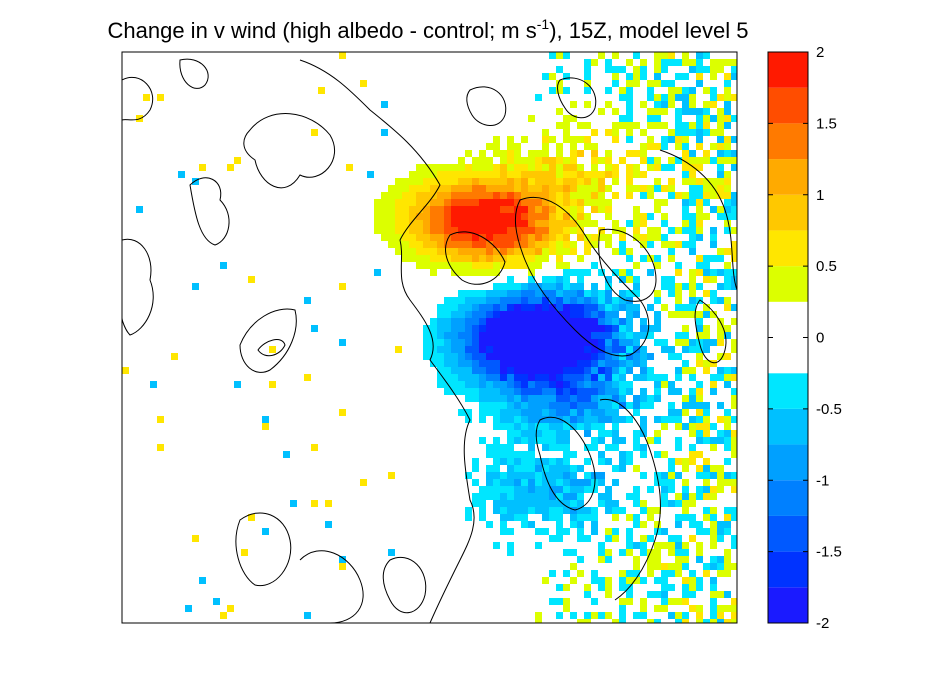  What do you see at coordinates (788, 337) in the screenshot?
I see `colorbar-swatch` at bounding box center [788, 337].